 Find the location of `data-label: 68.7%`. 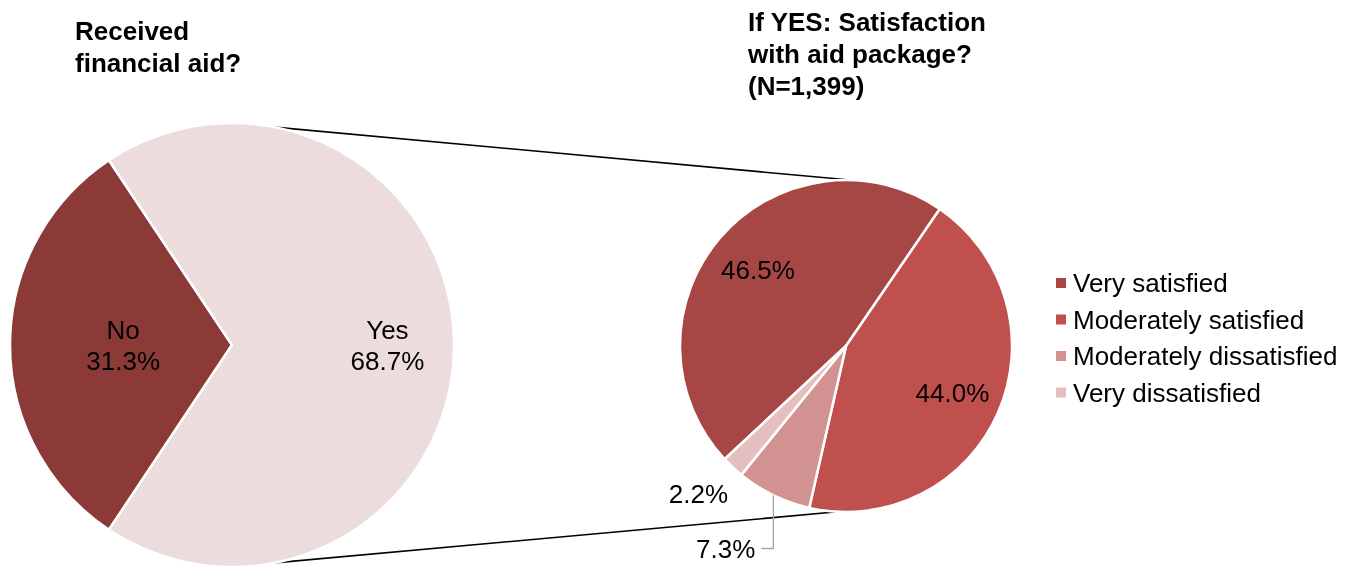

data-label: 68.7% is located at coordinates (387, 360).